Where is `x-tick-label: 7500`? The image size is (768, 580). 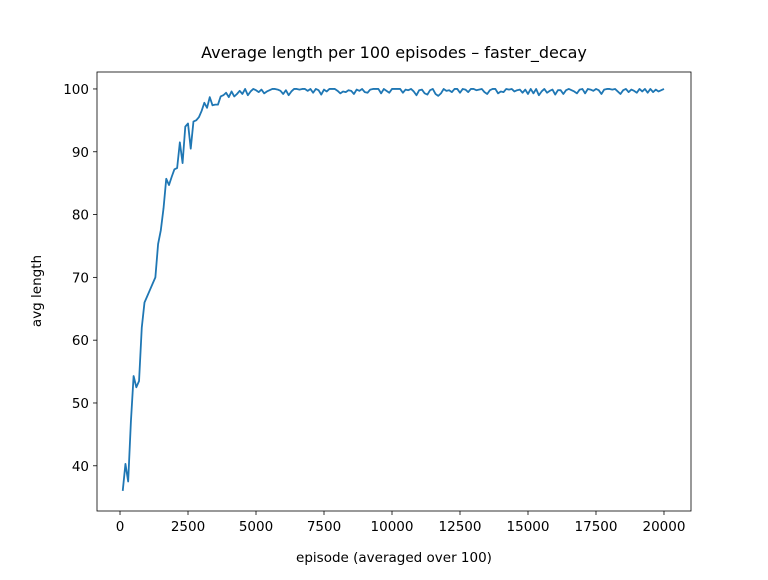
x-tick-label: 7500 is located at coordinates (324, 527).